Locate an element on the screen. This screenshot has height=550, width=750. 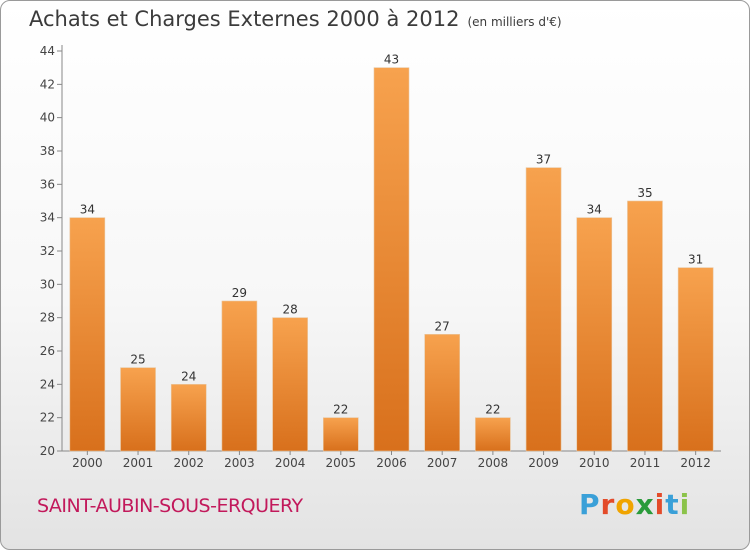
y-tick-label: 36 is located at coordinates (47, 184).